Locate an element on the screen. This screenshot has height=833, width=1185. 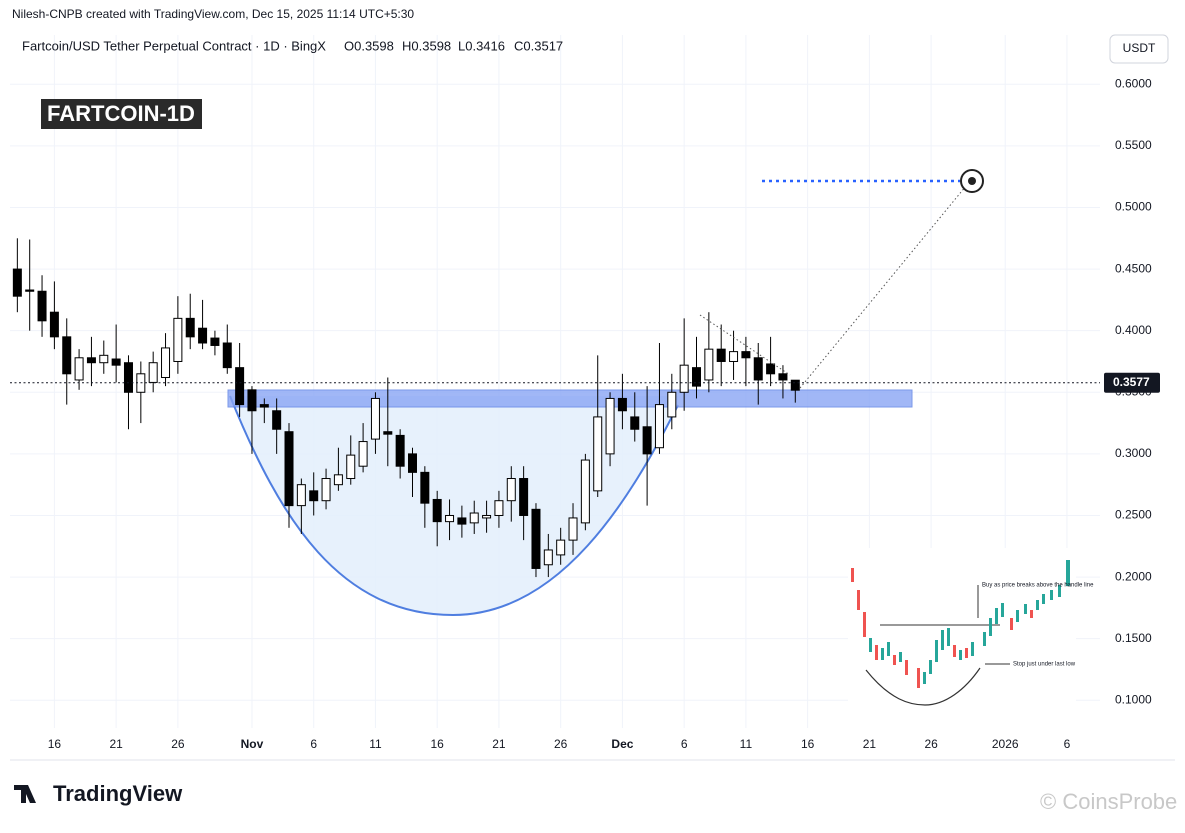
y-tick-label: 0.1500 is located at coordinates (1133, 638).